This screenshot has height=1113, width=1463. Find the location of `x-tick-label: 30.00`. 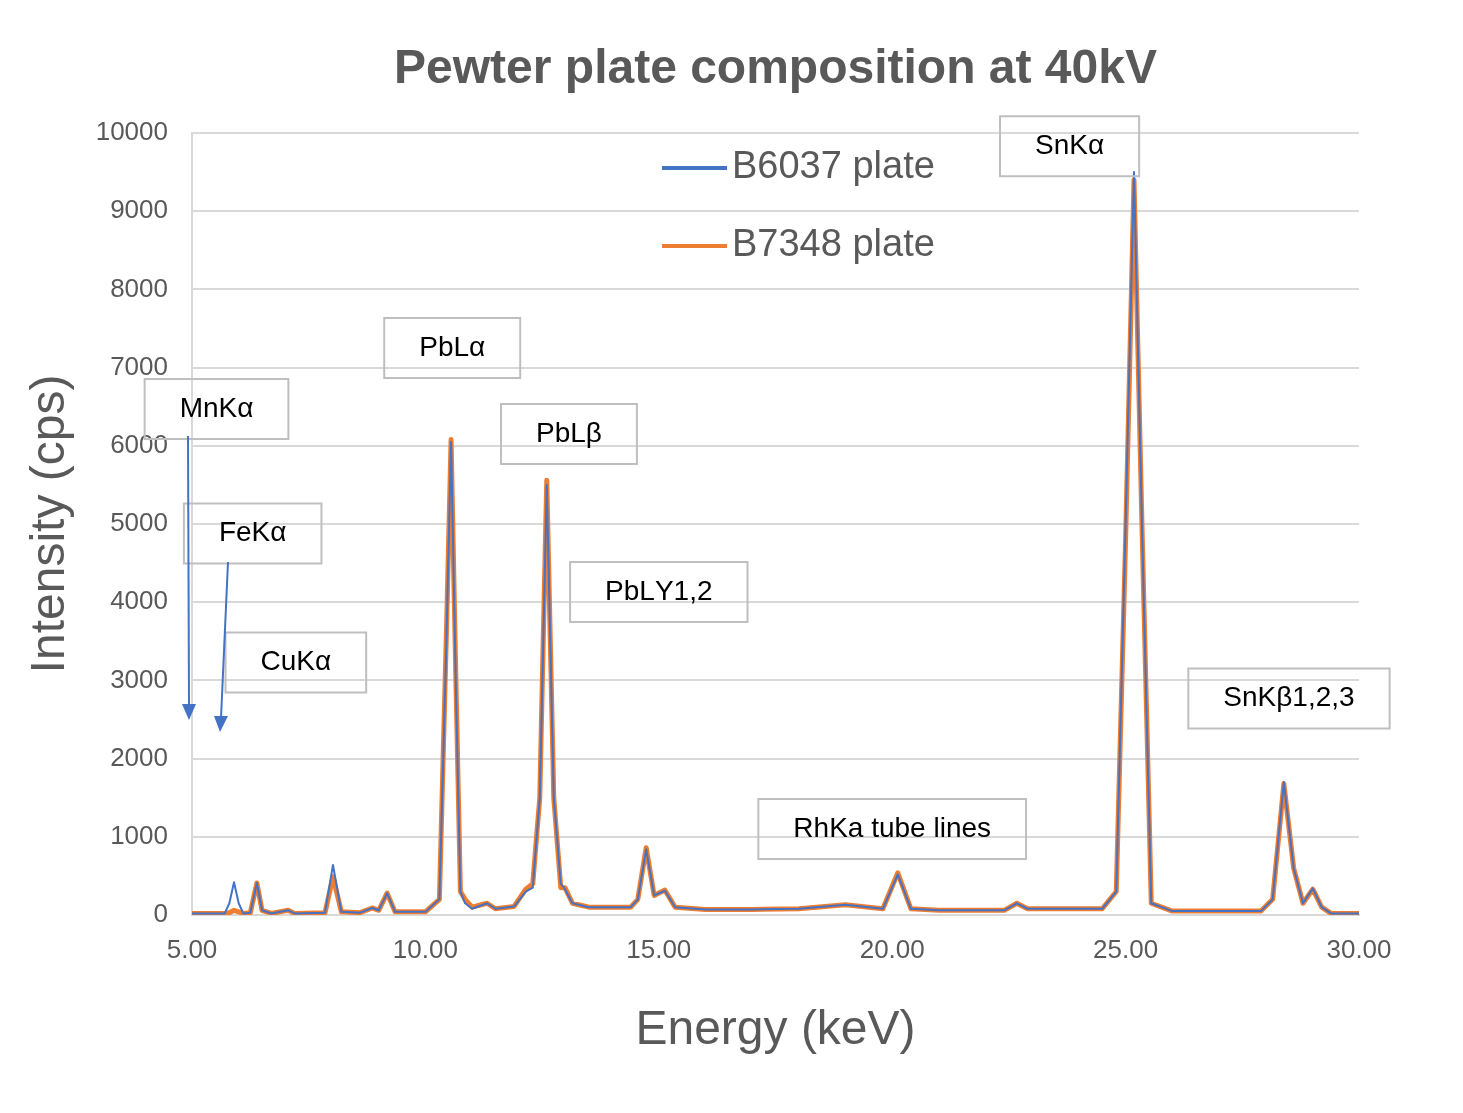

x-tick-label: 30.00 is located at coordinates (1359, 948).